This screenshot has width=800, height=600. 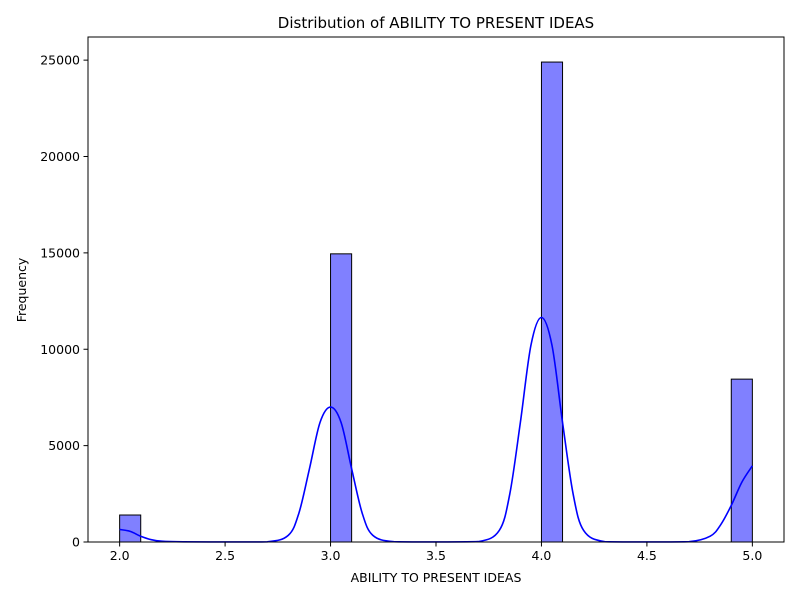 I want to click on x-tick-label: 3.0, so click(x=331, y=555).